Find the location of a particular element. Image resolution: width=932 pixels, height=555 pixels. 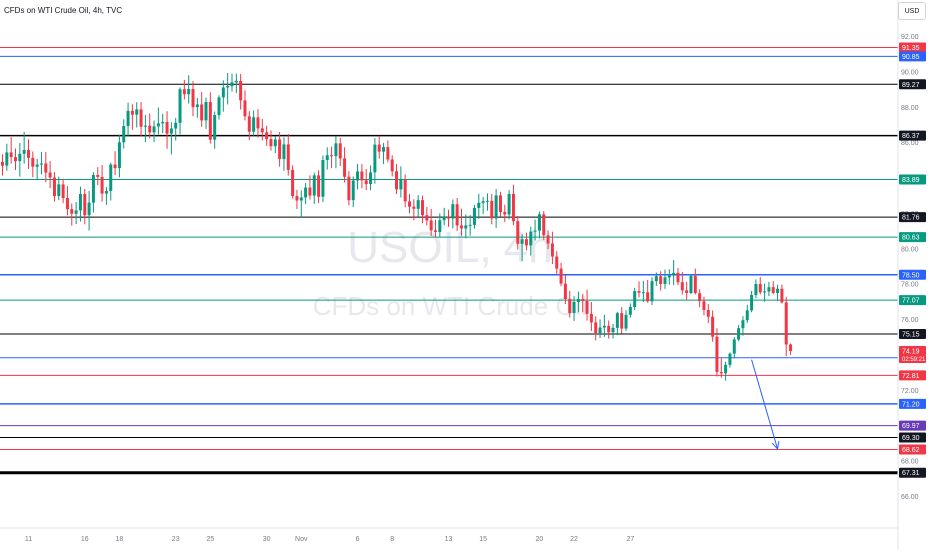

projection-arrow-line is located at coordinates (765, 404).